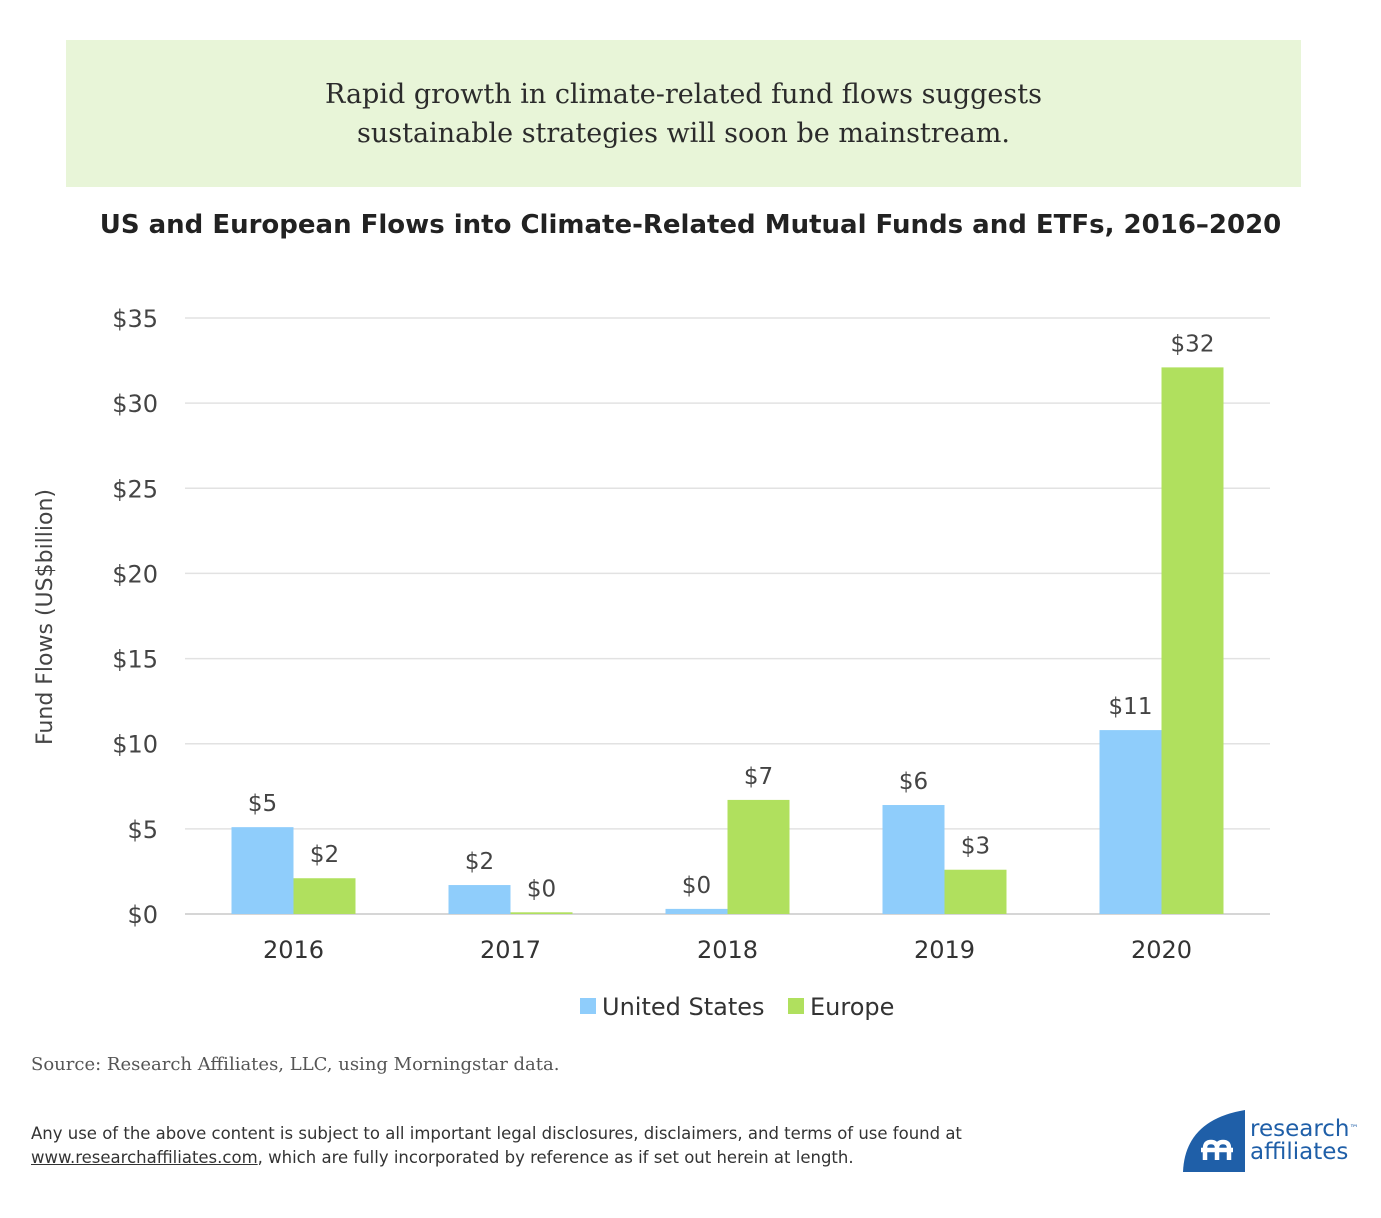 The width and height of the screenshot is (1381, 1218). I want to click on bar-europe-2019, so click(975, 891).